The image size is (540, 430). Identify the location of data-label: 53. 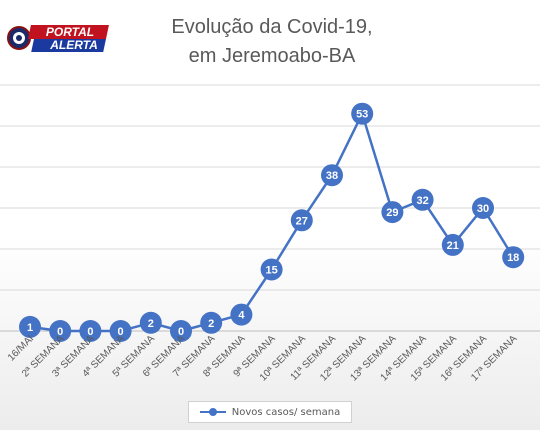
(362, 115).